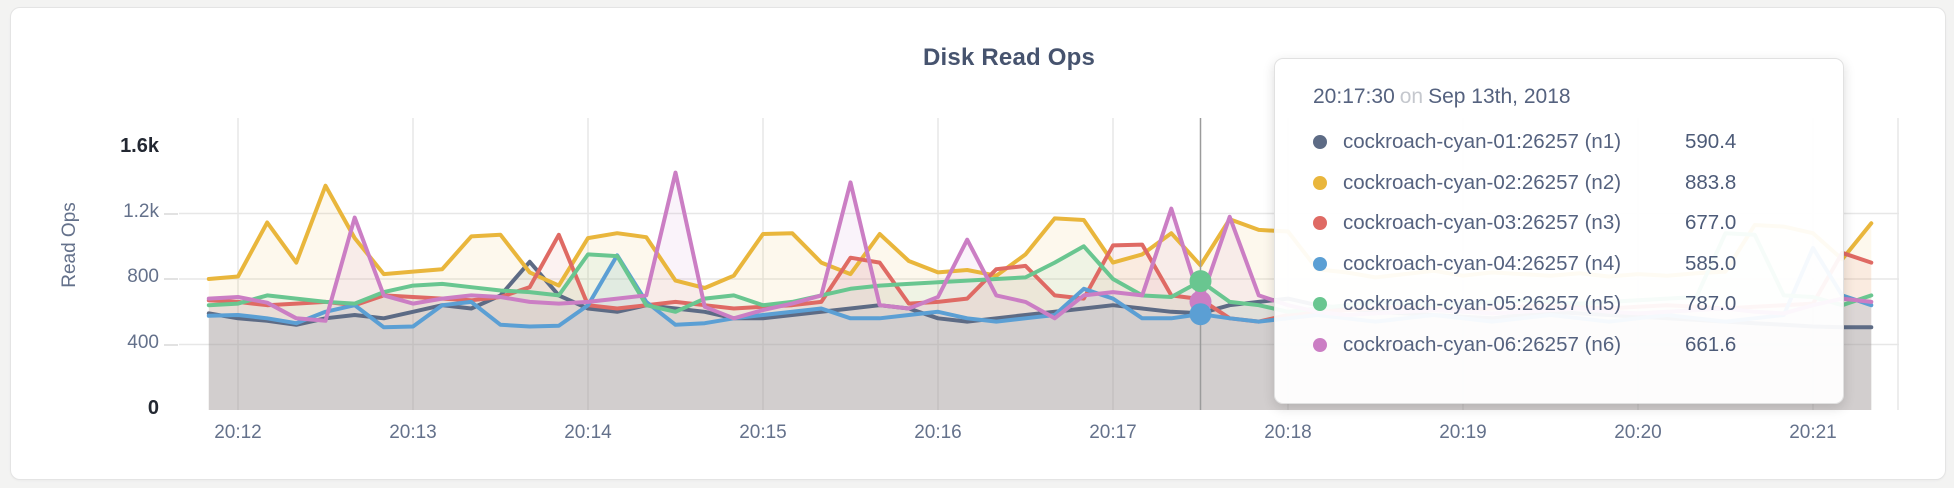  I want to click on tooltip-row: cockroach-cyan-04:26257 (n4) 585.0, so click(1564, 264).